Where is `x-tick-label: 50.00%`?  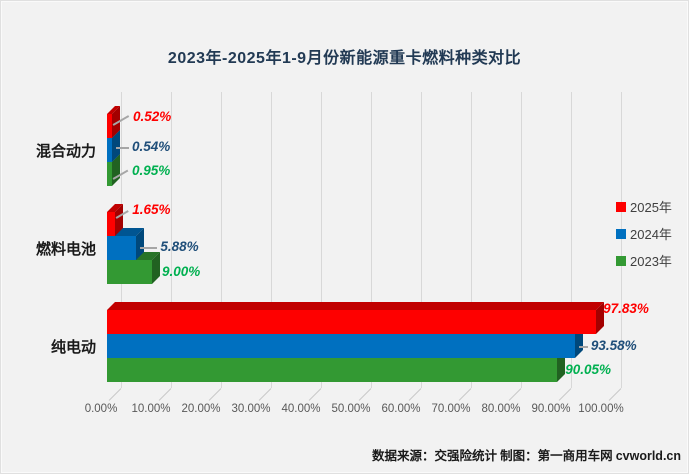 x-tick-label: 50.00% is located at coordinates (351, 409).